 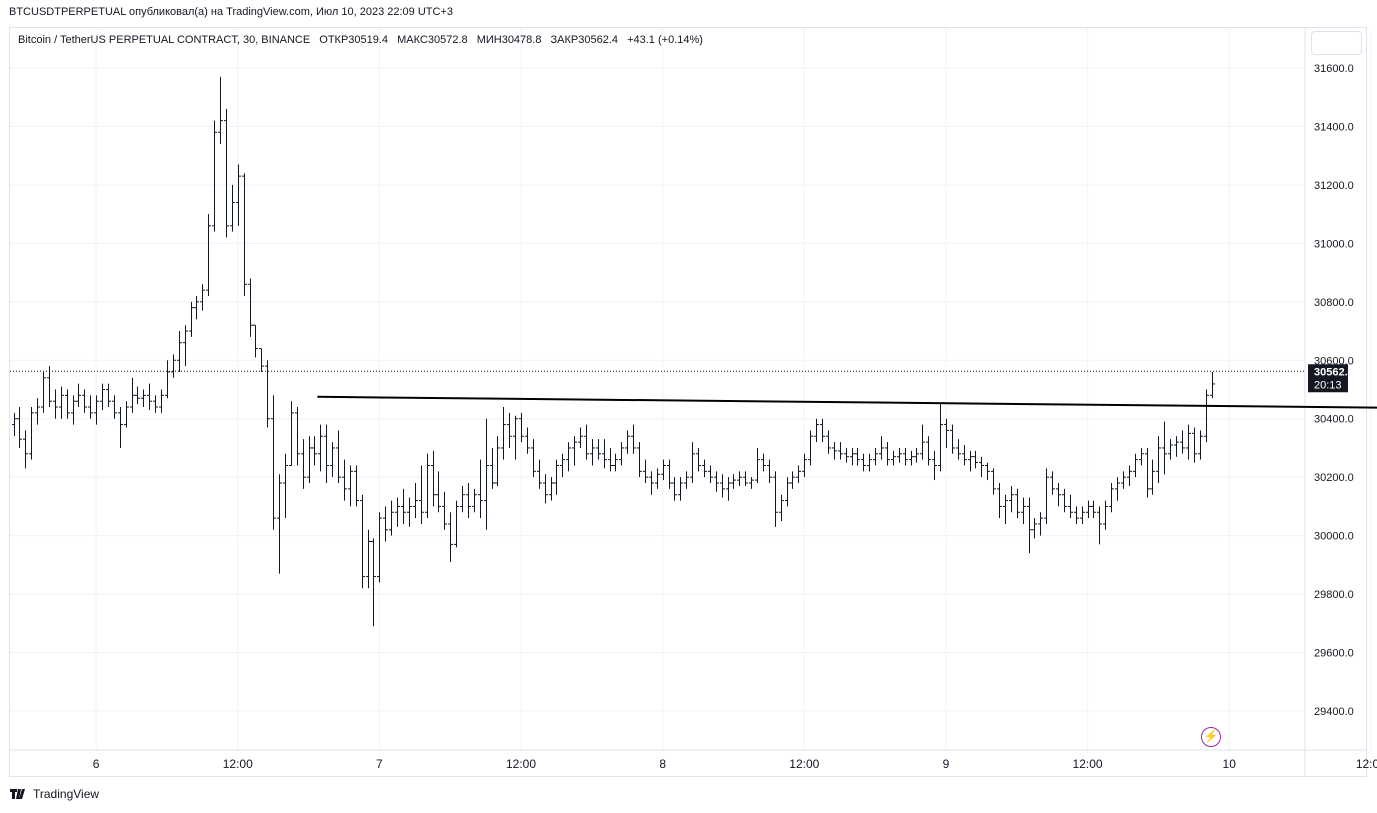 I want to click on legend-open: ОТКР30519.4, so click(x=354, y=40).